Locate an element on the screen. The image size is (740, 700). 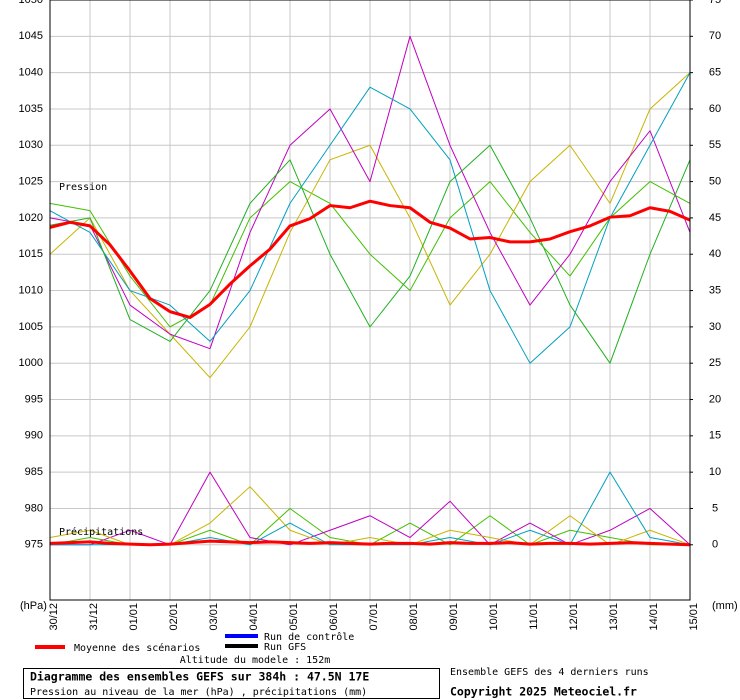
y-tick-label: 1040 is located at coordinates (31, 73).